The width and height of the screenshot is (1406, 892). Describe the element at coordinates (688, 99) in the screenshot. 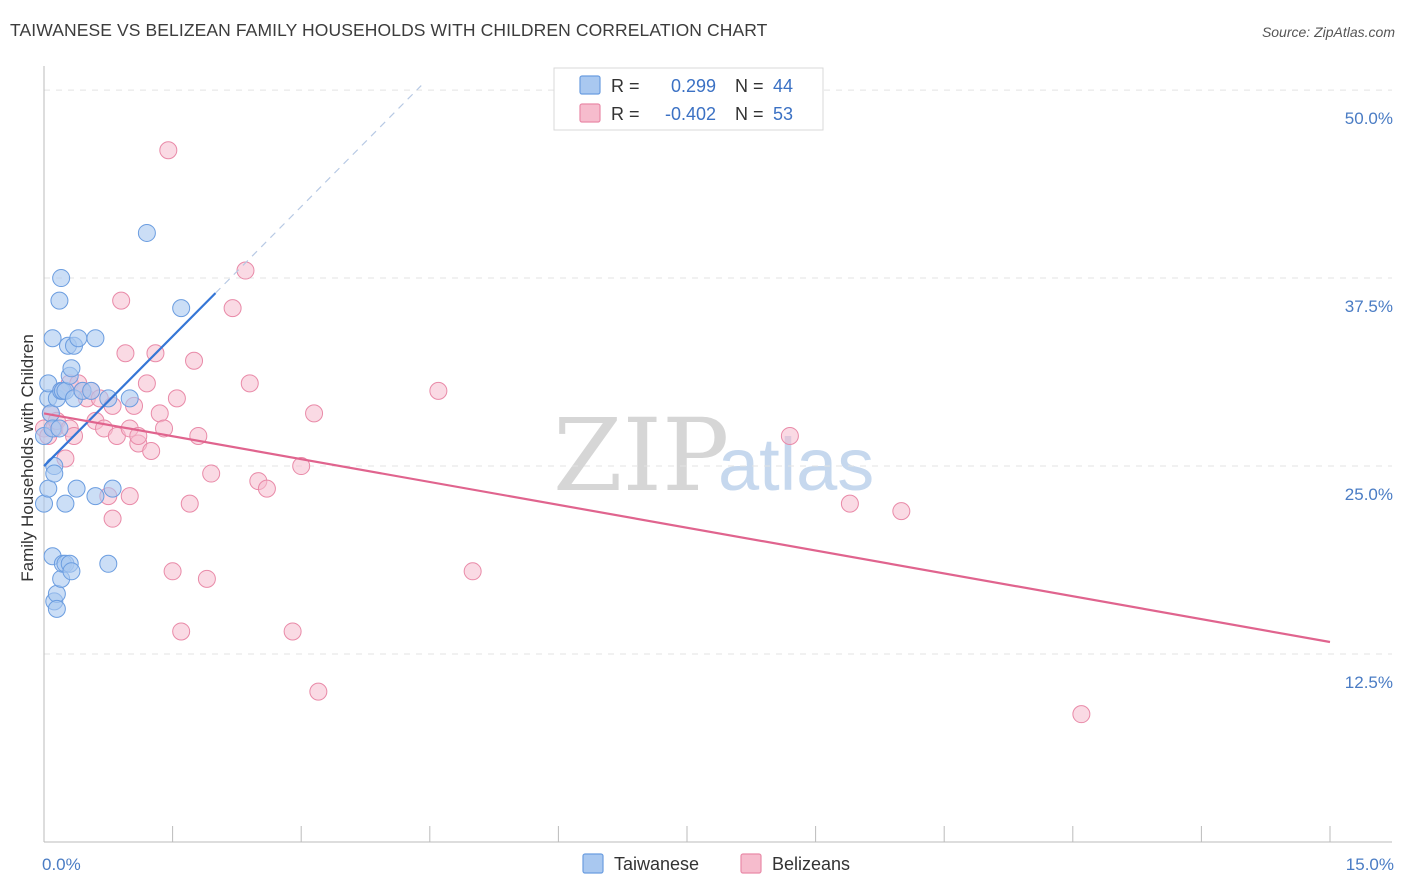

I see `stats-legend: R = 0.299 N = 44 R = -0.402 N = 53` at that location.